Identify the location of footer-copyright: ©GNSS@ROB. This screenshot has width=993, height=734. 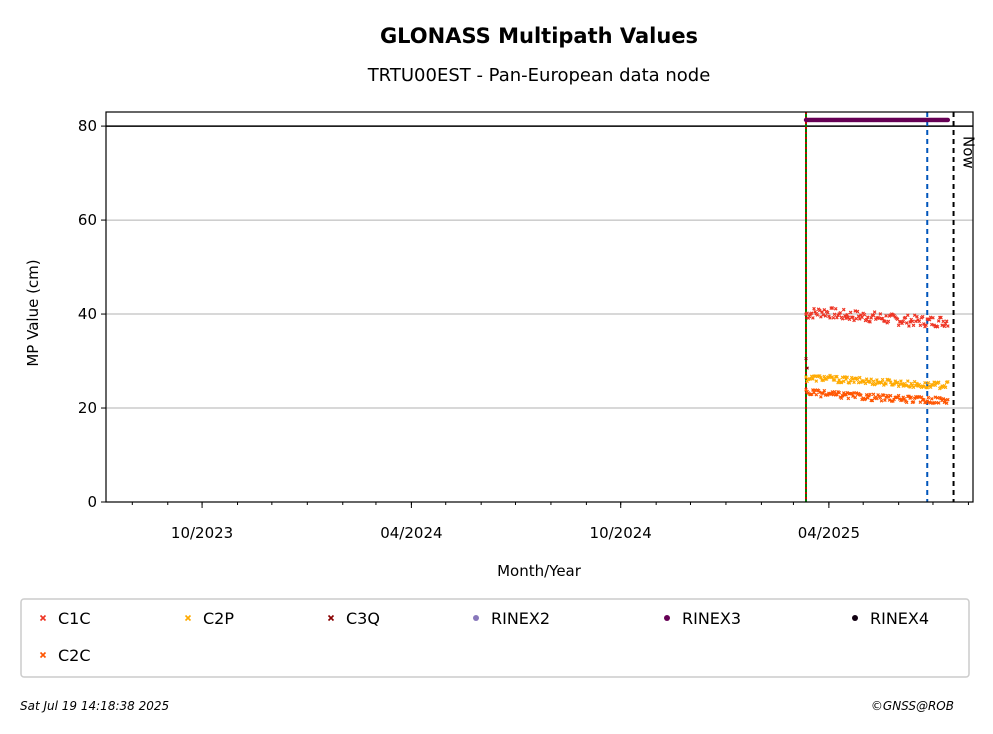
(912, 706).